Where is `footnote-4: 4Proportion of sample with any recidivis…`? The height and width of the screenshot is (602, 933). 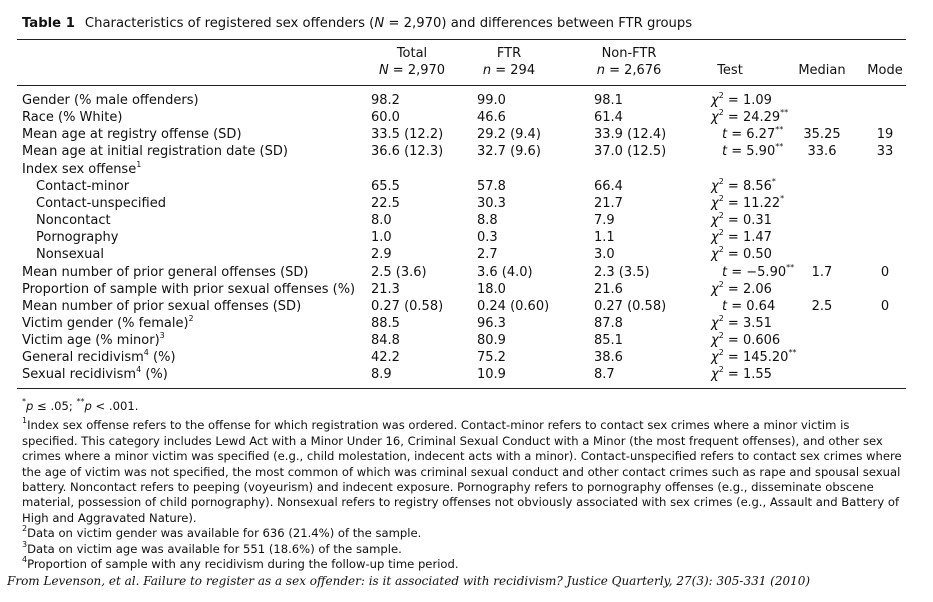 footnote-4: 4Proportion of sample with any recidivis… is located at coordinates (240, 563).